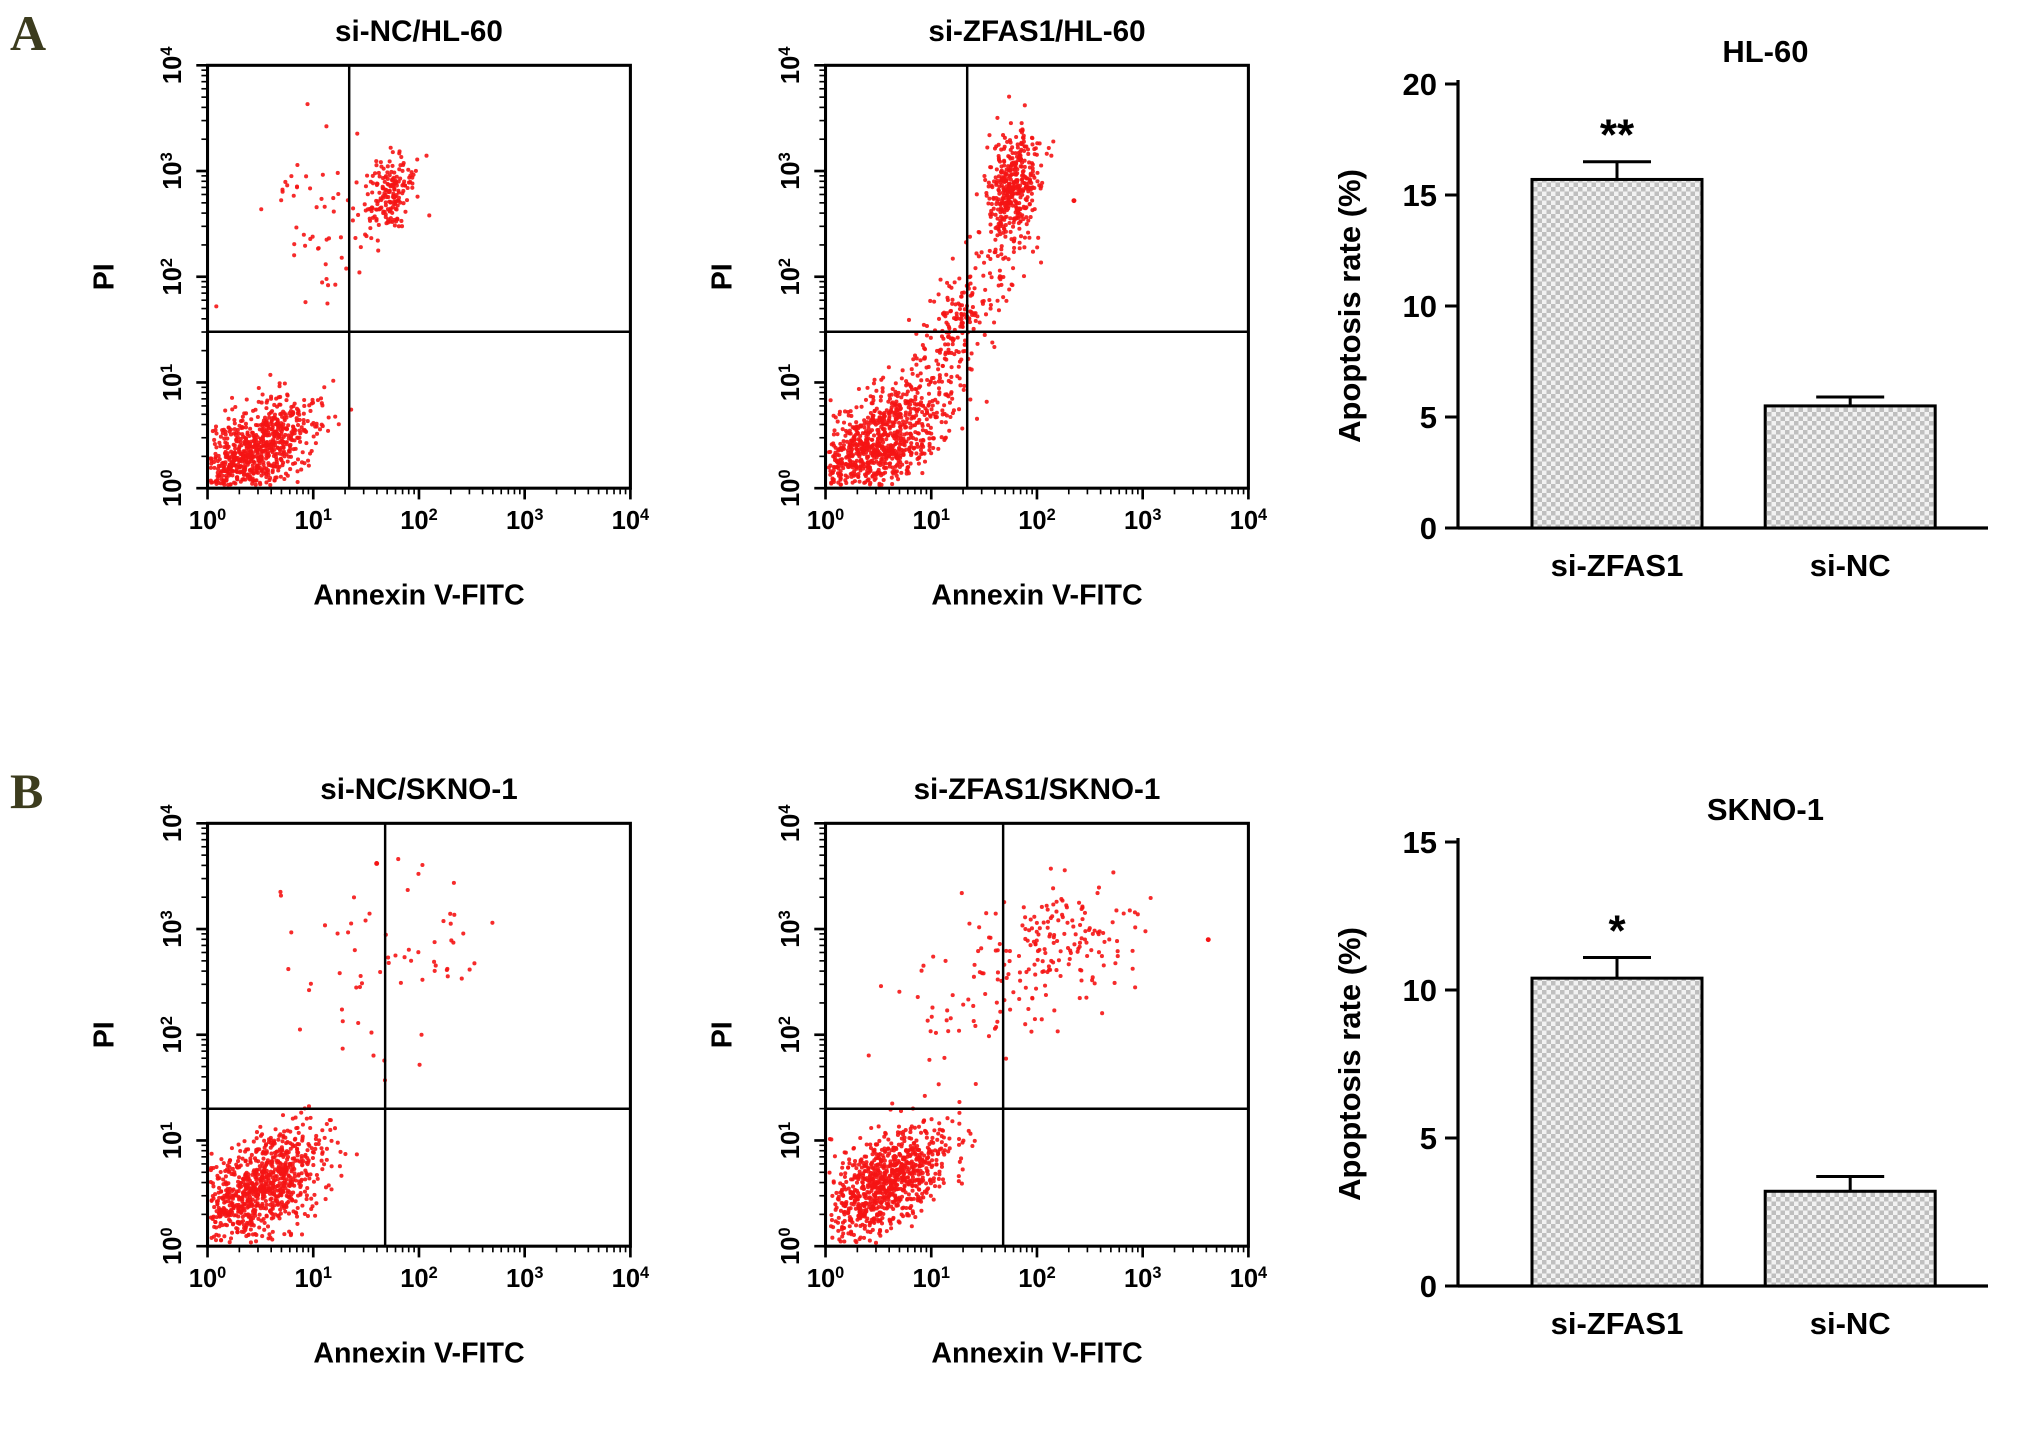 The image size is (2031, 1436). I want to click on panel-a-label: A, so click(28, 33).